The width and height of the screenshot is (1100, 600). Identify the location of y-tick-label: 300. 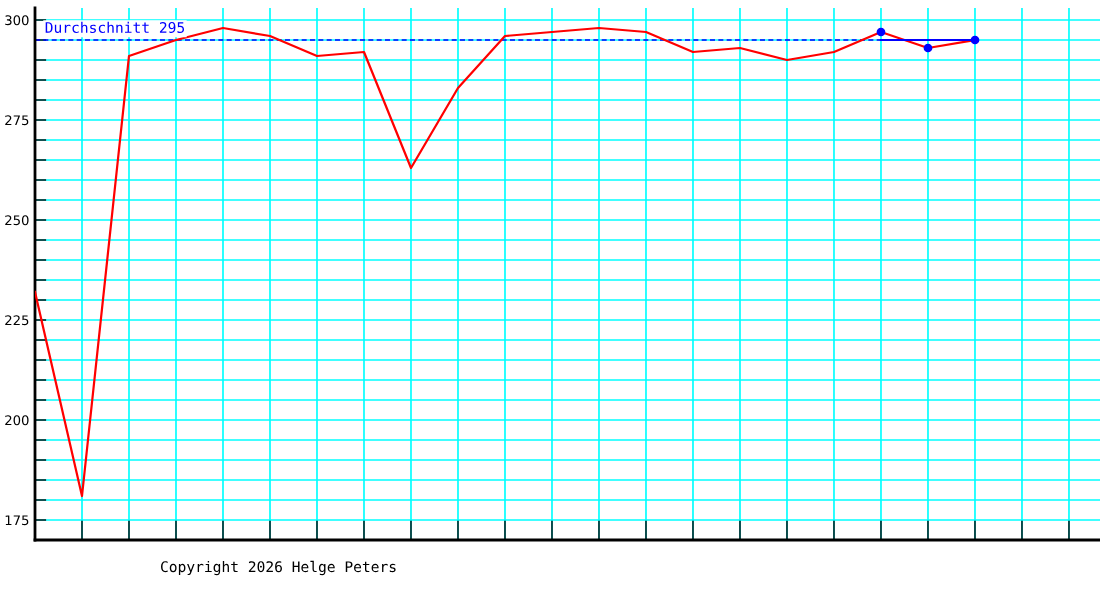
(17, 20).